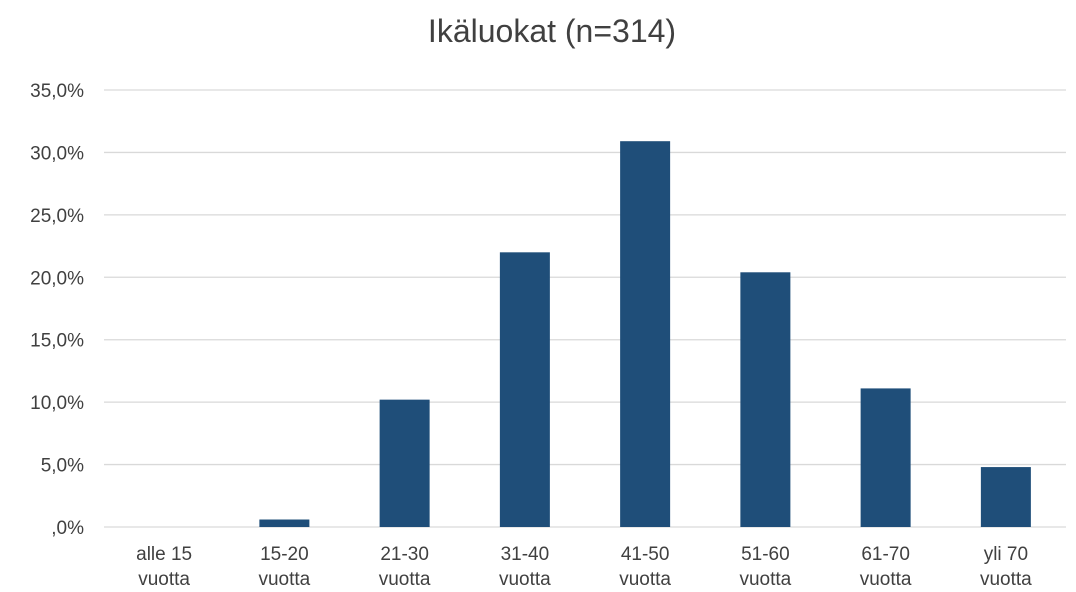 This screenshot has width=1076, height=592. Describe the element at coordinates (645, 554) in the screenshot. I see `x-category-label-line: 41-50` at that location.